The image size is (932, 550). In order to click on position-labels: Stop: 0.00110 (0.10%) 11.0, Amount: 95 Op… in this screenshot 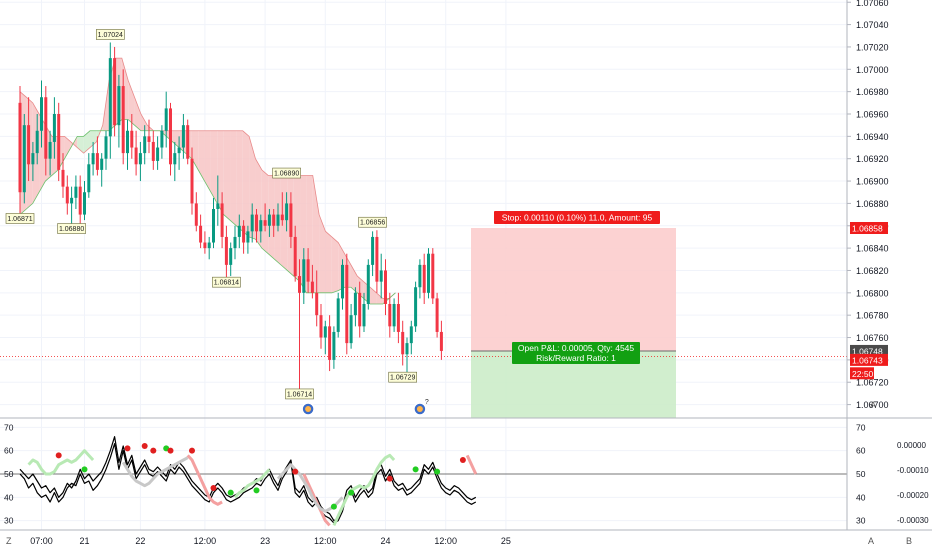, I will do `click(577, 287)`.